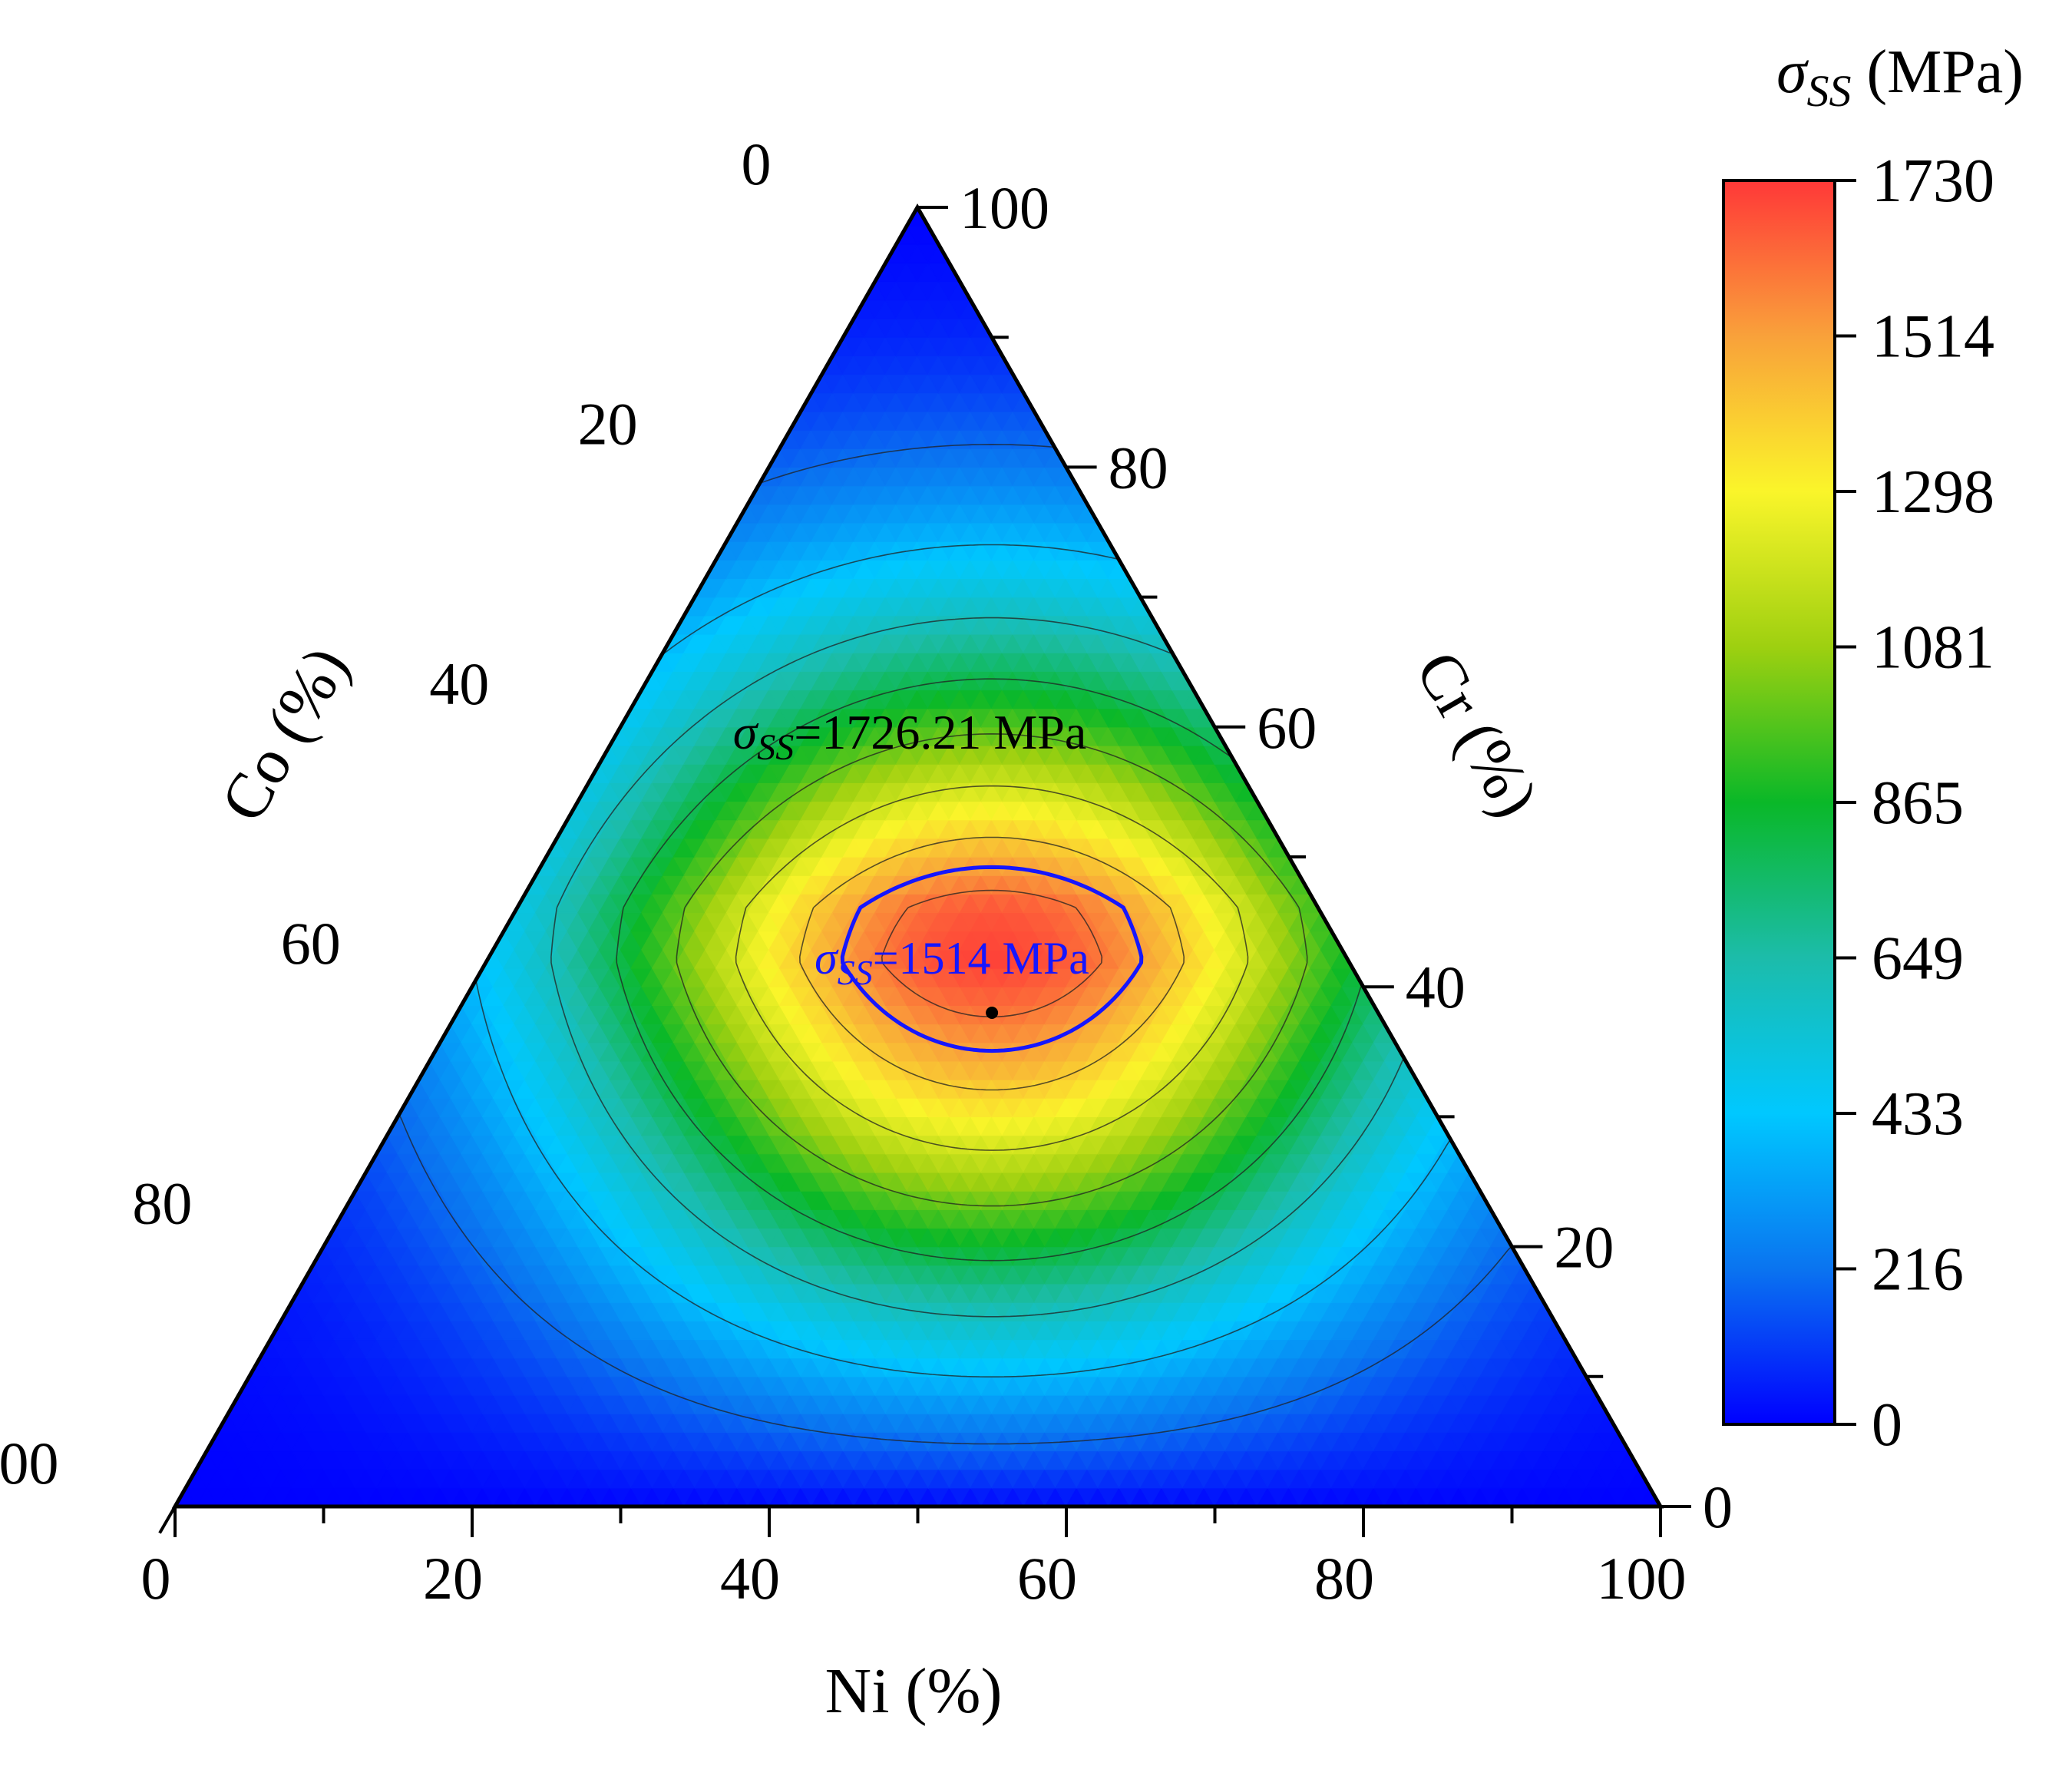 The height and width of the screenshot is (1766, 2072). I want to click on peak-label-value: =1726.21 MPa, so click(940, 732).